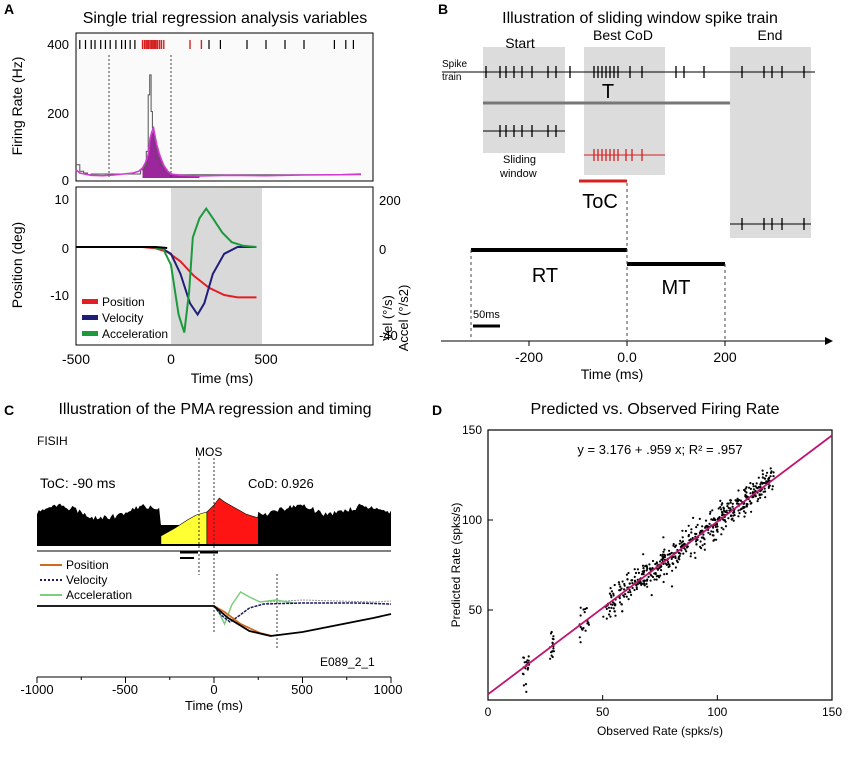 The image size is (851, 757). I want to click on end-label: End, so click(770, 35).